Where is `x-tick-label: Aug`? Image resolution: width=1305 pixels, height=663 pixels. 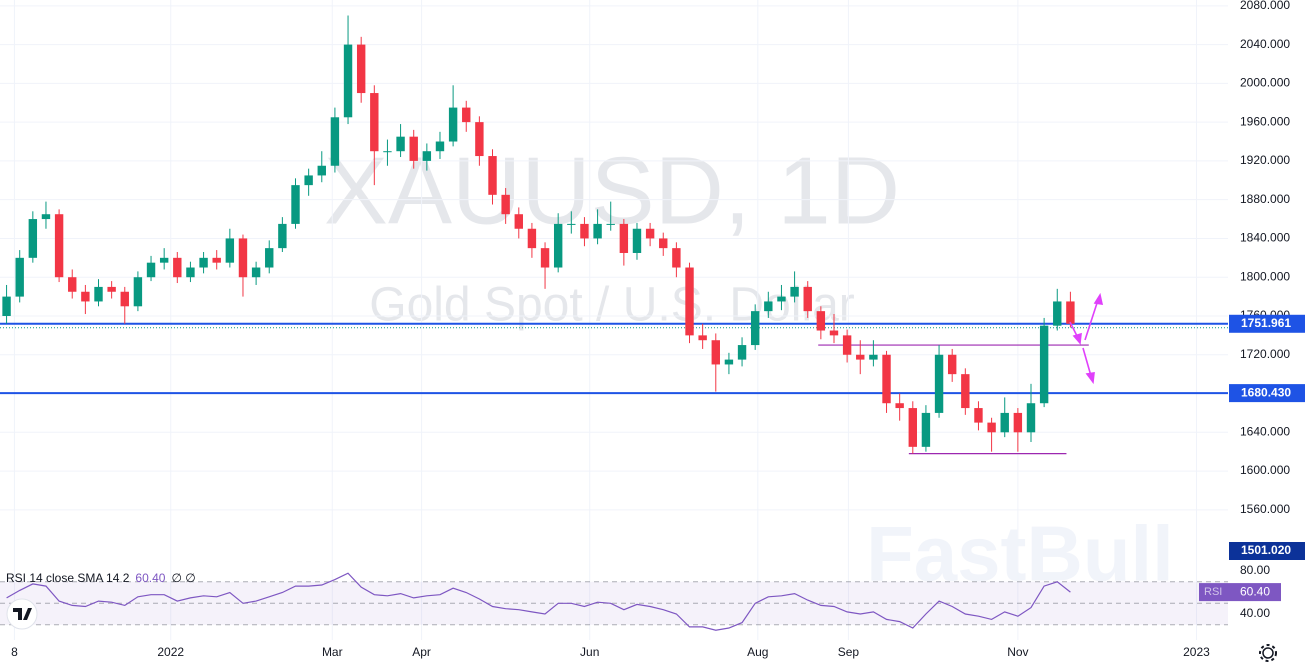
x-tick-label: Aug is located at coordinates (757, 652).